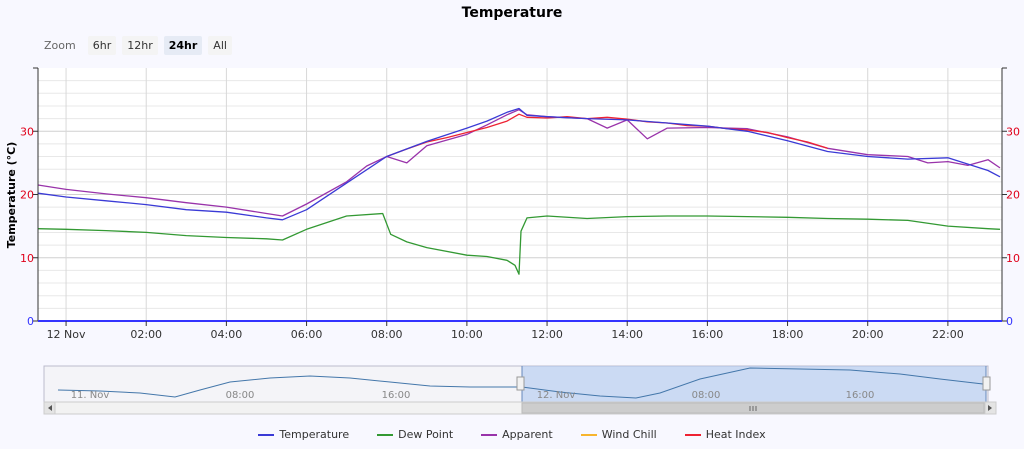  What do you see at coordinates (314, 434) in the screenshot?
I see `legend-label: Temperature` at bounding box center [314, 434].